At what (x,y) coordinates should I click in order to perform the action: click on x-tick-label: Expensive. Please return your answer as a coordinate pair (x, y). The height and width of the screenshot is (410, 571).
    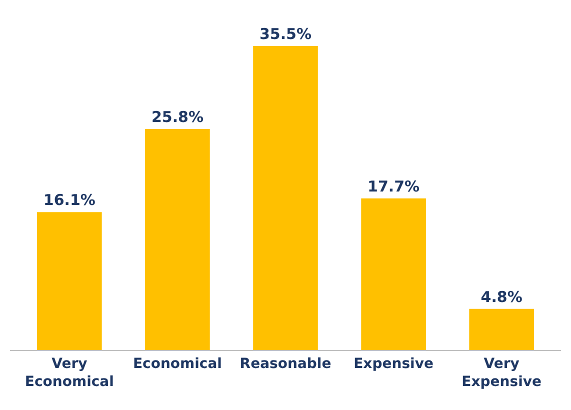
    Looking at the image, I should click on (394, 364).